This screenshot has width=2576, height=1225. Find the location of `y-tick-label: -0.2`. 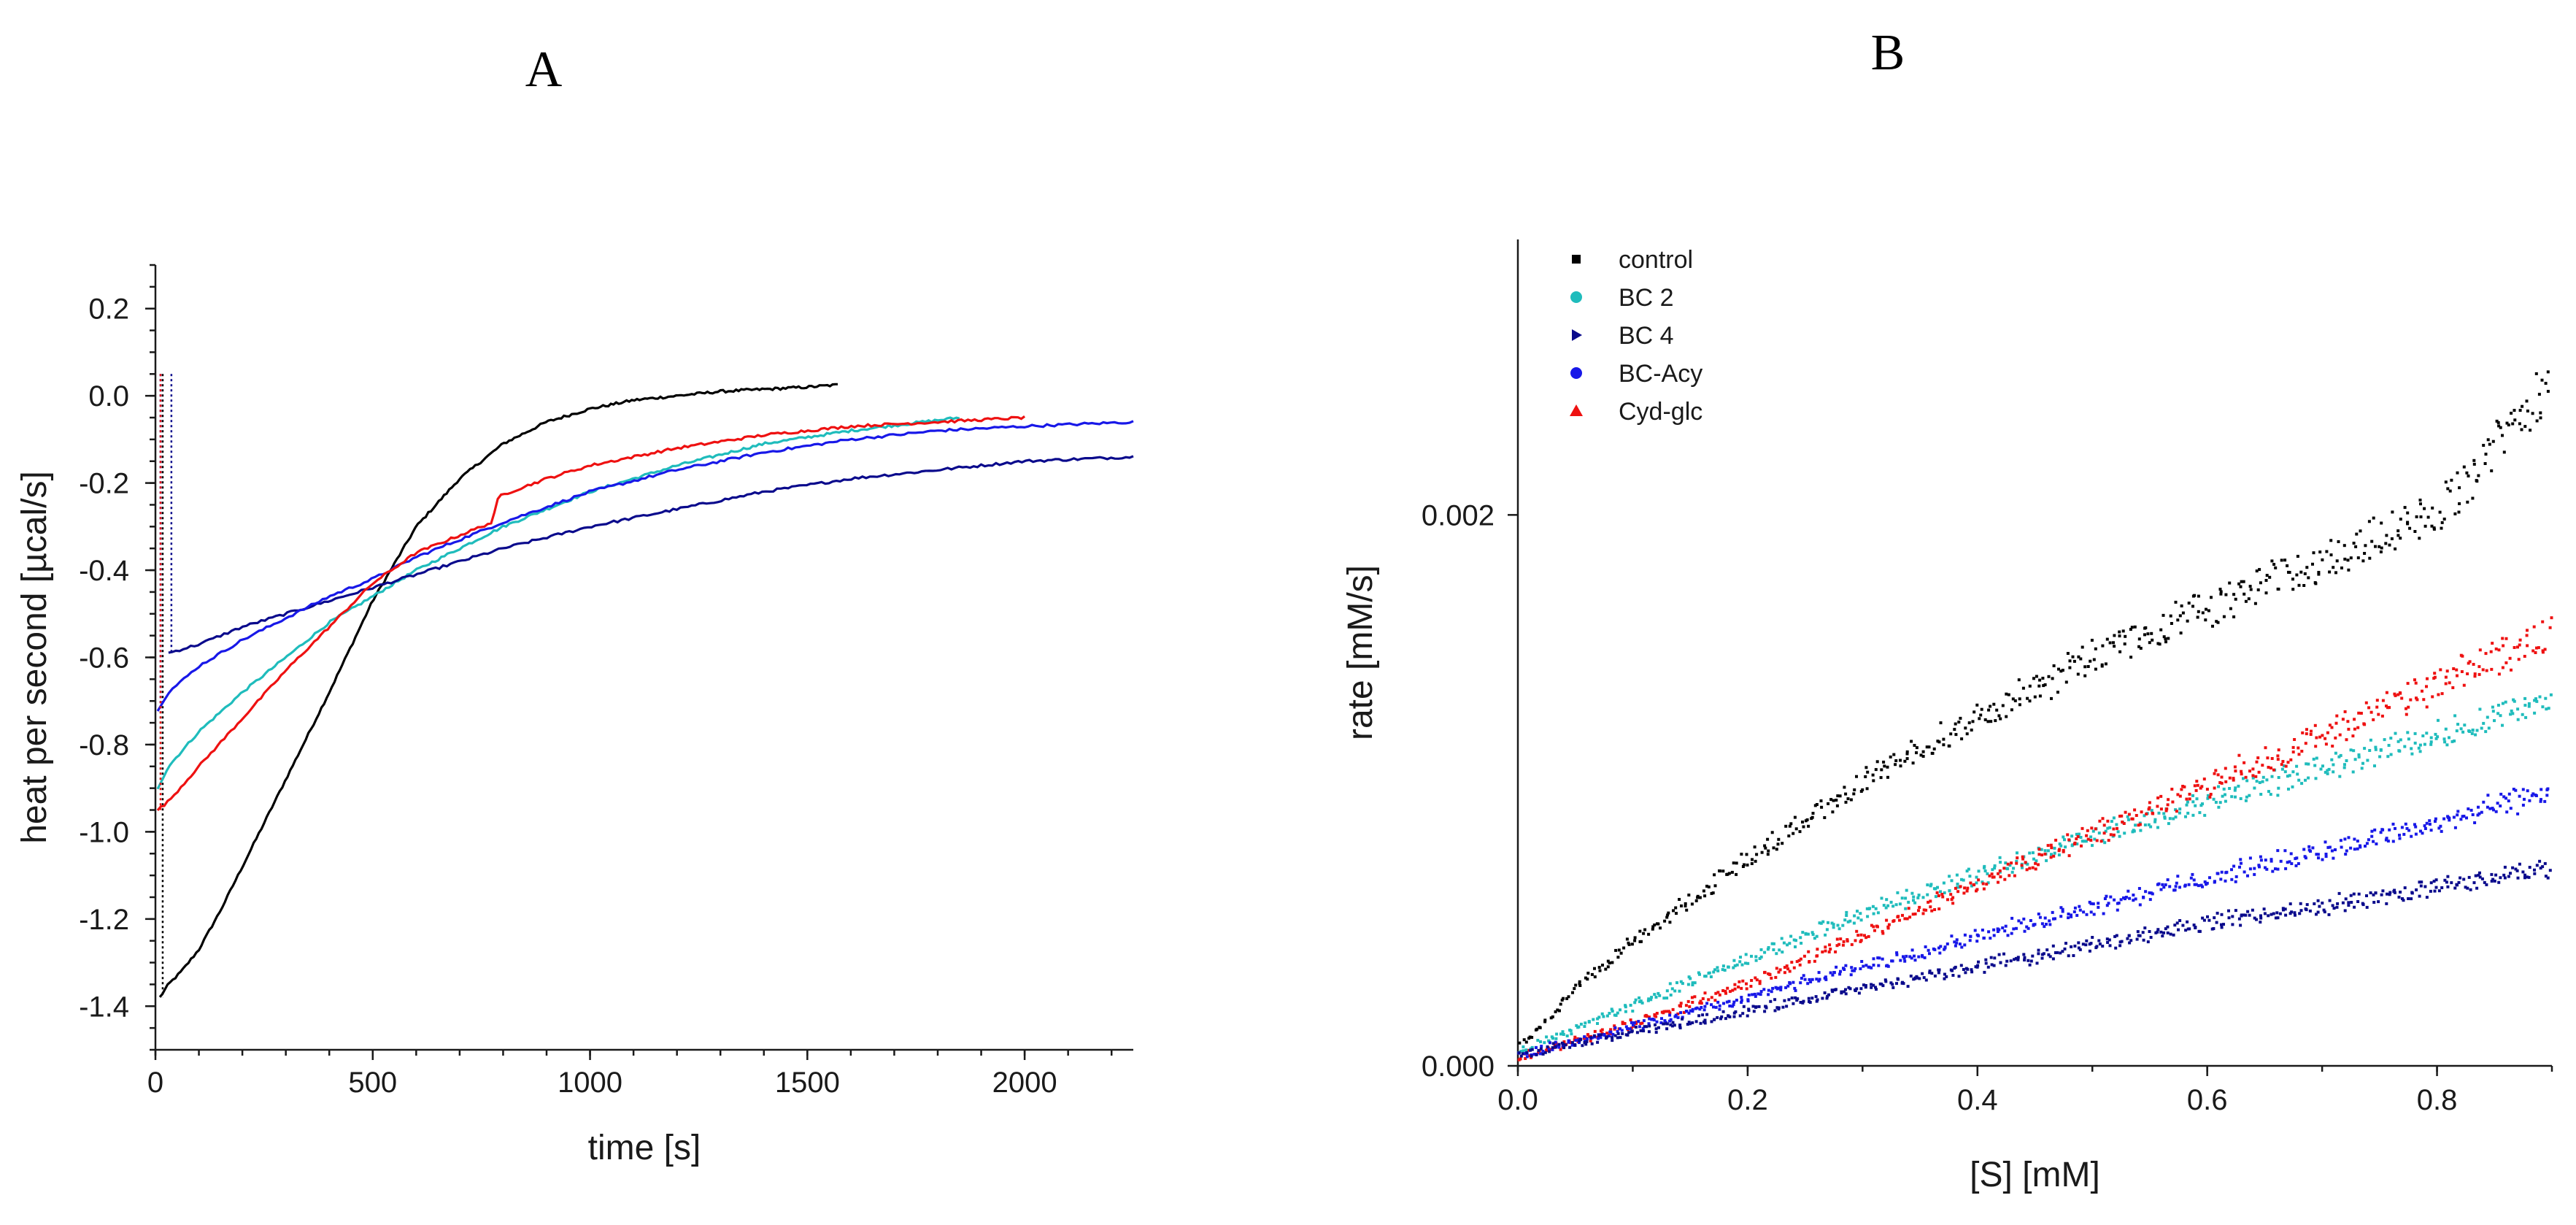

y-tick-label: -0.2 is located at coordinates (104, 484).